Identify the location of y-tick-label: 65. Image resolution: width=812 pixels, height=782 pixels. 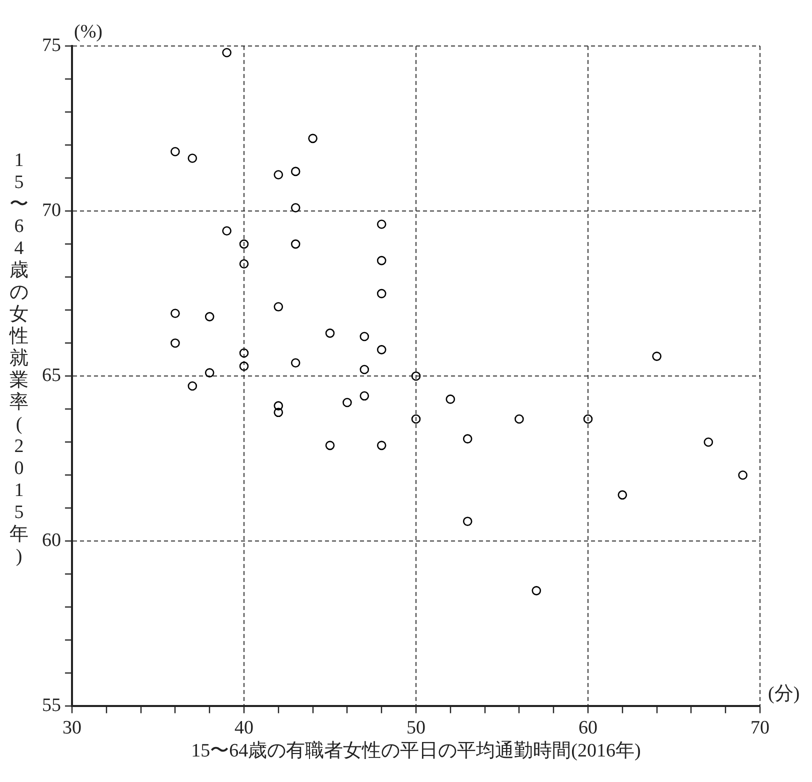
(51, 375).